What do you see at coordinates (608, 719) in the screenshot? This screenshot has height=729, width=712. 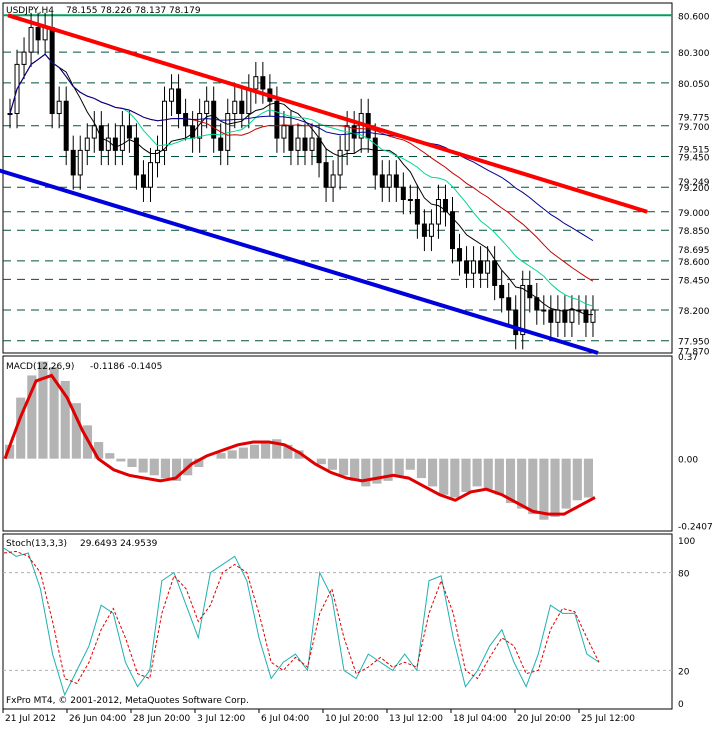 I see `time-axis-label: 25 Jul 12:00` at bounding box center [608, 719].